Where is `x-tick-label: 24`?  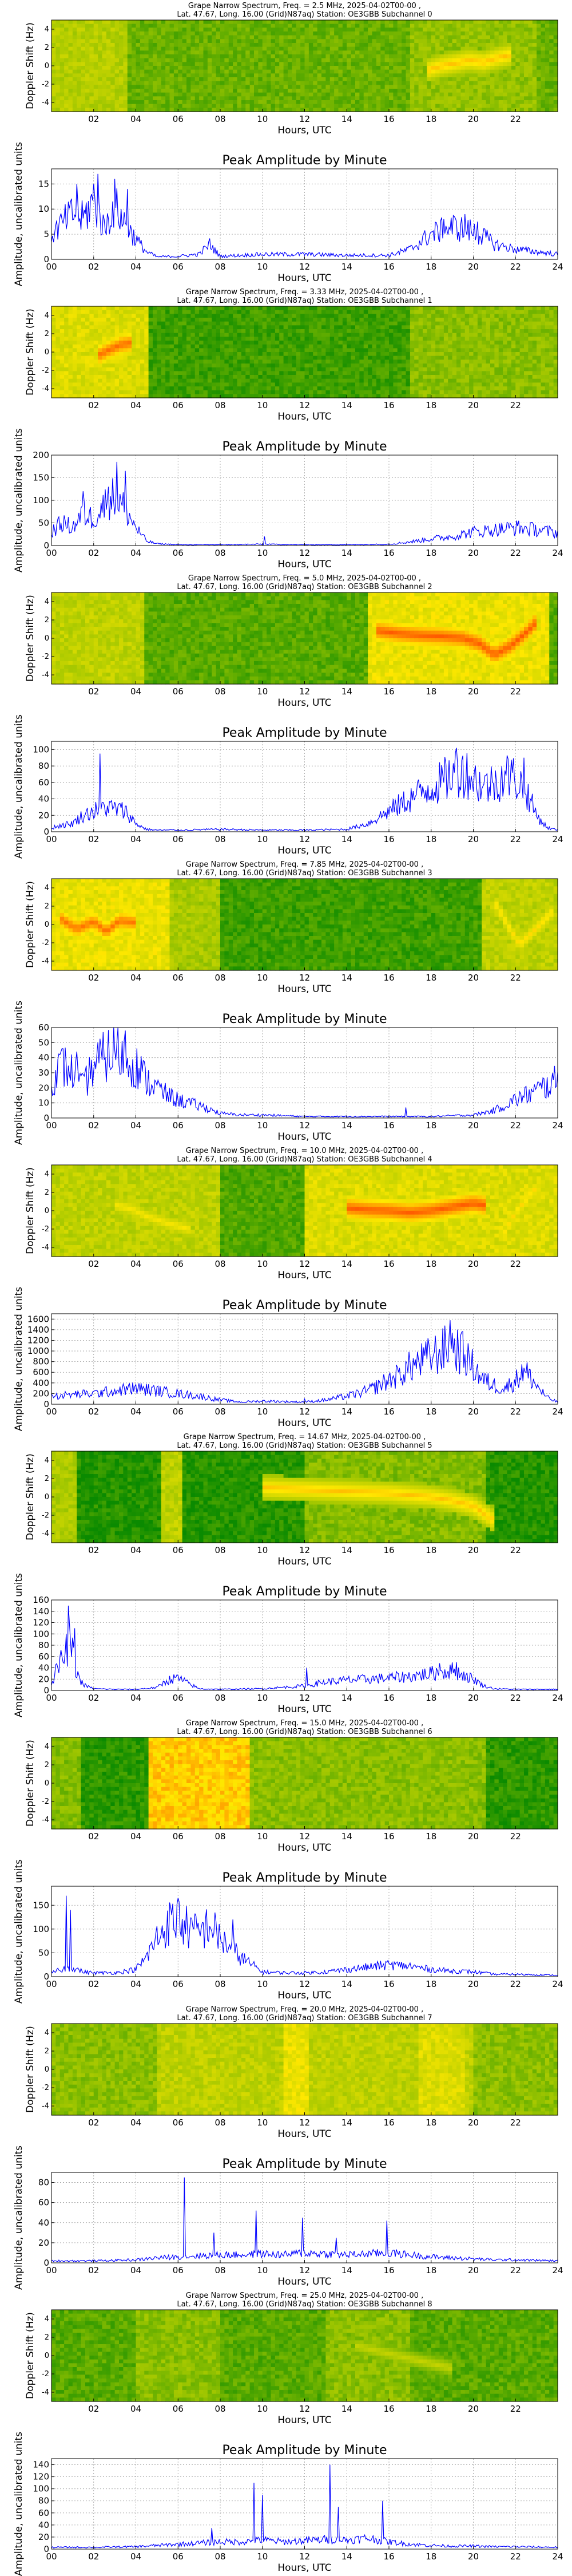 x-tick-label: 24 is located at coordinates (557, 267).